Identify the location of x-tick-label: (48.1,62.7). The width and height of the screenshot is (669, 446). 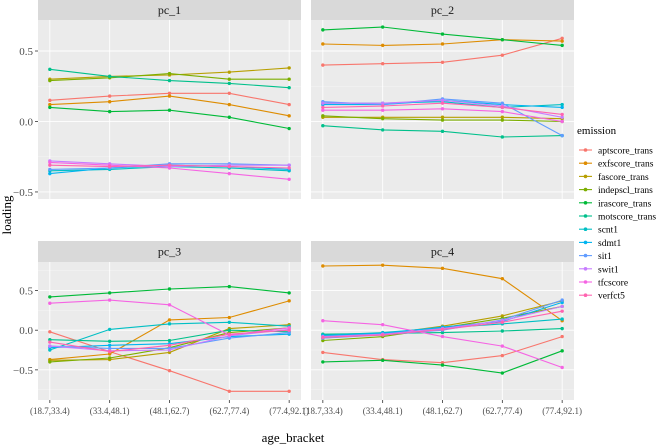
(170, 411).